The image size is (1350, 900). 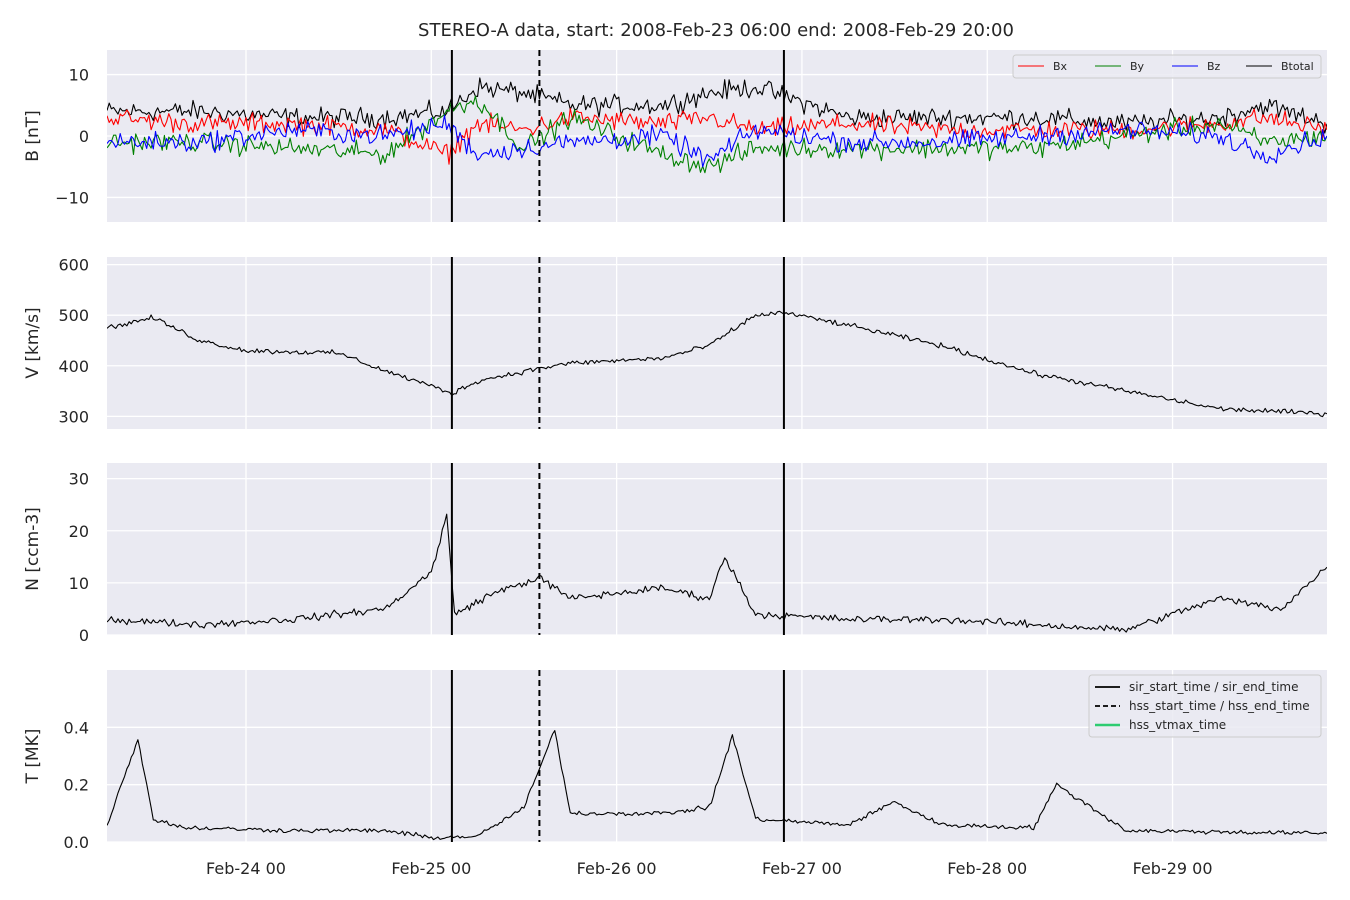 What do you see at coordinates (1173, 868) in the screenshot?
I see `x-tick-label: Feb-29 00` at bounding box center [1173, 868].